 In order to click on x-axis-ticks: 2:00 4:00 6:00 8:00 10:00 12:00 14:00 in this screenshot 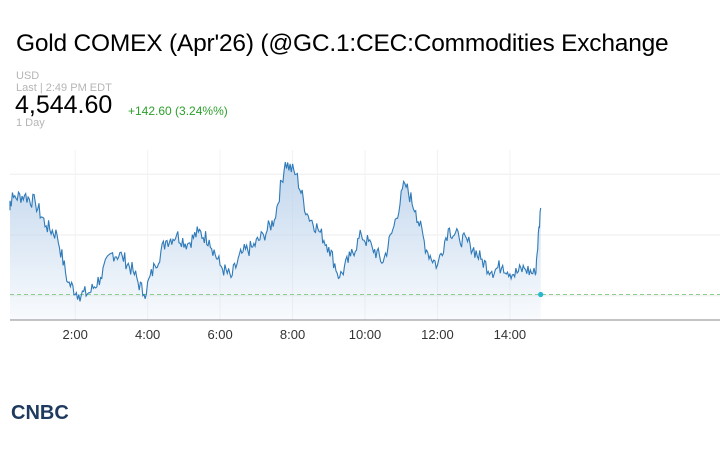, I will do `click(295, 334)`.